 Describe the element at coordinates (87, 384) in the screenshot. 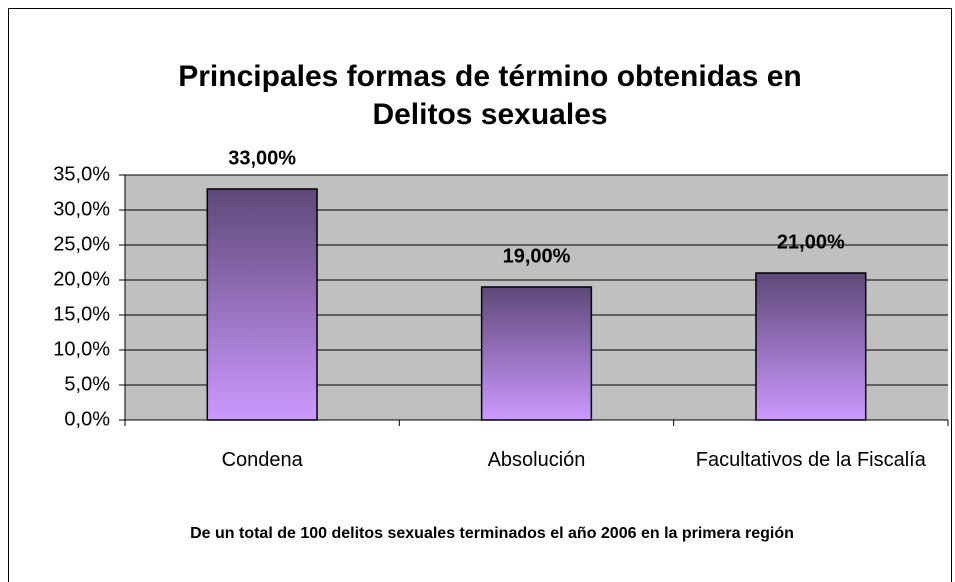

I see `y-tick-label: 5,0%` at that location.